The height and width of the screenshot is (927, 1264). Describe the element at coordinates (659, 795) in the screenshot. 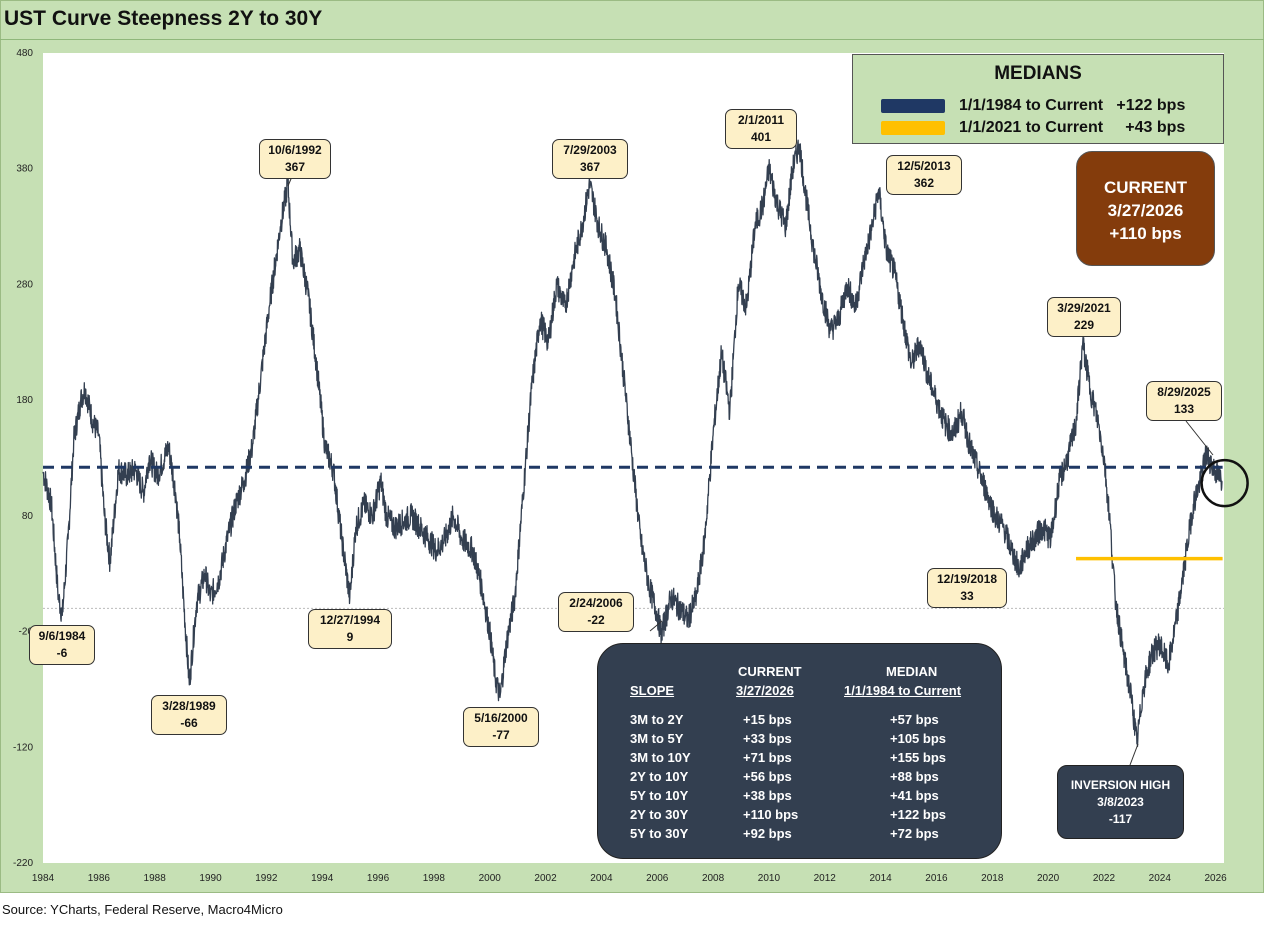

I see `table-cell-slope: 5Y to 10Y` at that location.